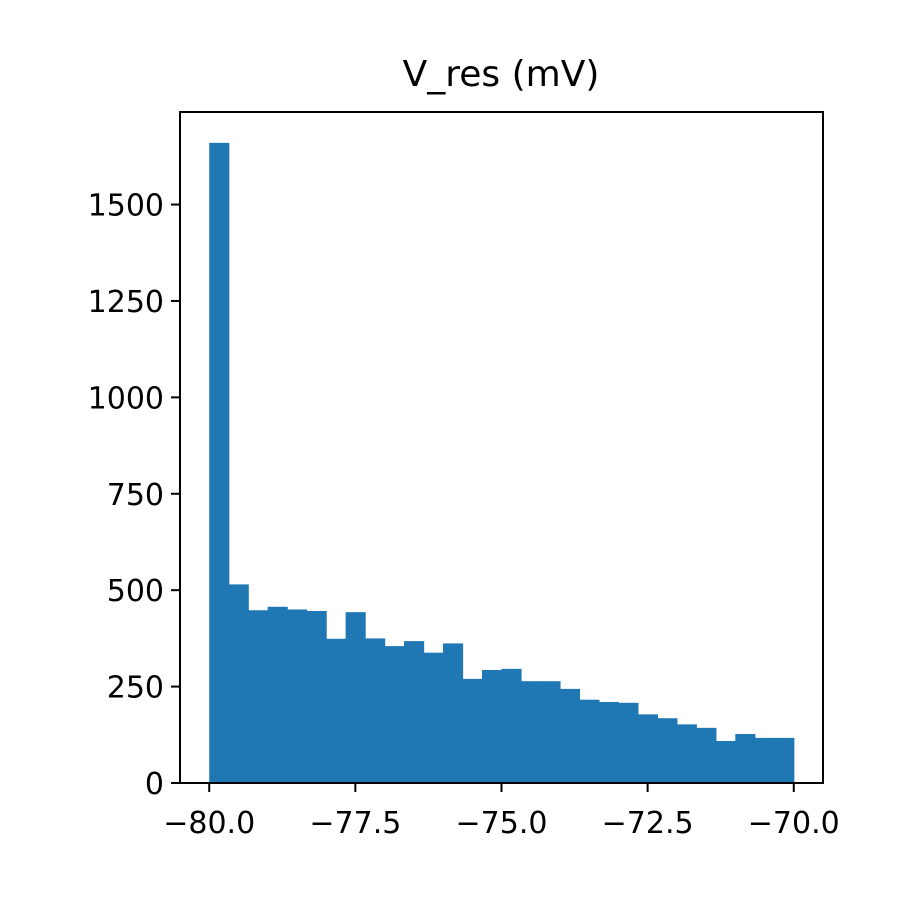 The height and width of the screenshot is (900, 900). I want to click on x-axis-ticks: −80.0 −77.5 −75.0 −72.5 −70.0, so click(501, 812).